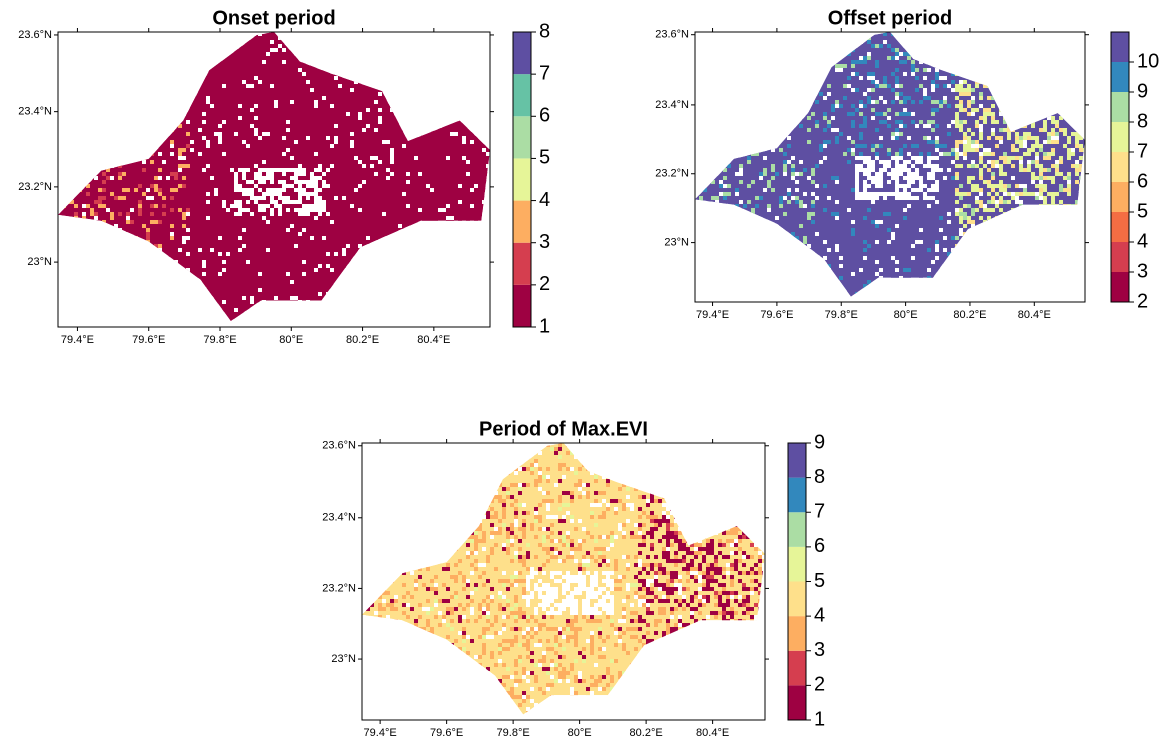 This screenshot has width=1170, height=749. Describe the element at coordinates (544, 116) in the screenshot. I see `colorbar-label: 6` at that location.